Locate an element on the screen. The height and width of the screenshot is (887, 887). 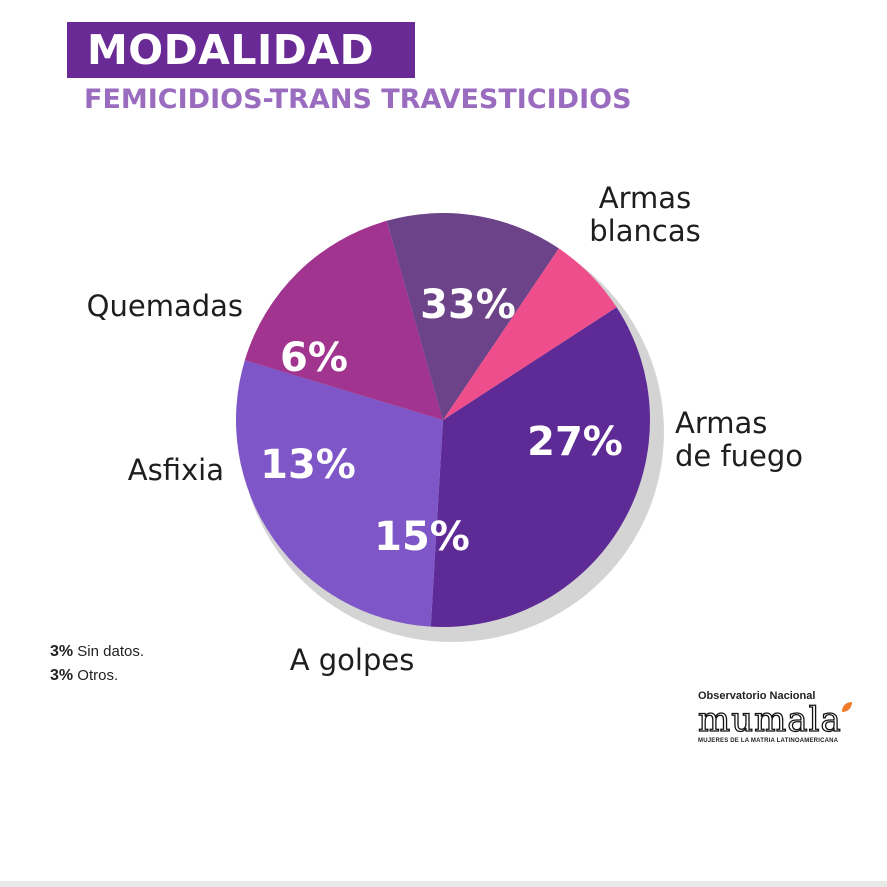
chart-subtitle: FEMICIDIOS-TRANS TRAVESTICIDIOS is located at coordinates (358, 99).